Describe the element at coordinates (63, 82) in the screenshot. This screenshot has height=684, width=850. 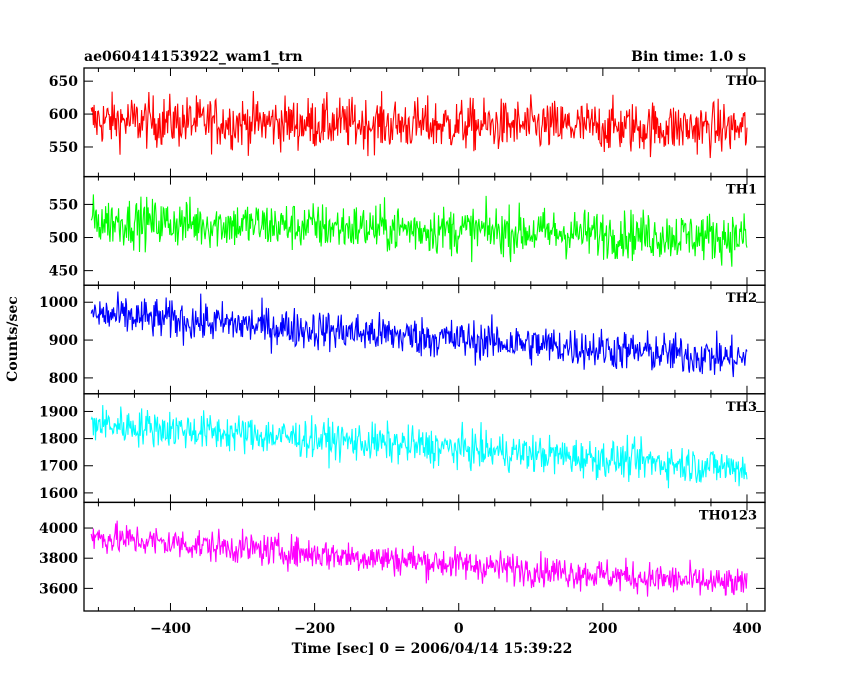
I see `y-tick-label: 650` at that location.